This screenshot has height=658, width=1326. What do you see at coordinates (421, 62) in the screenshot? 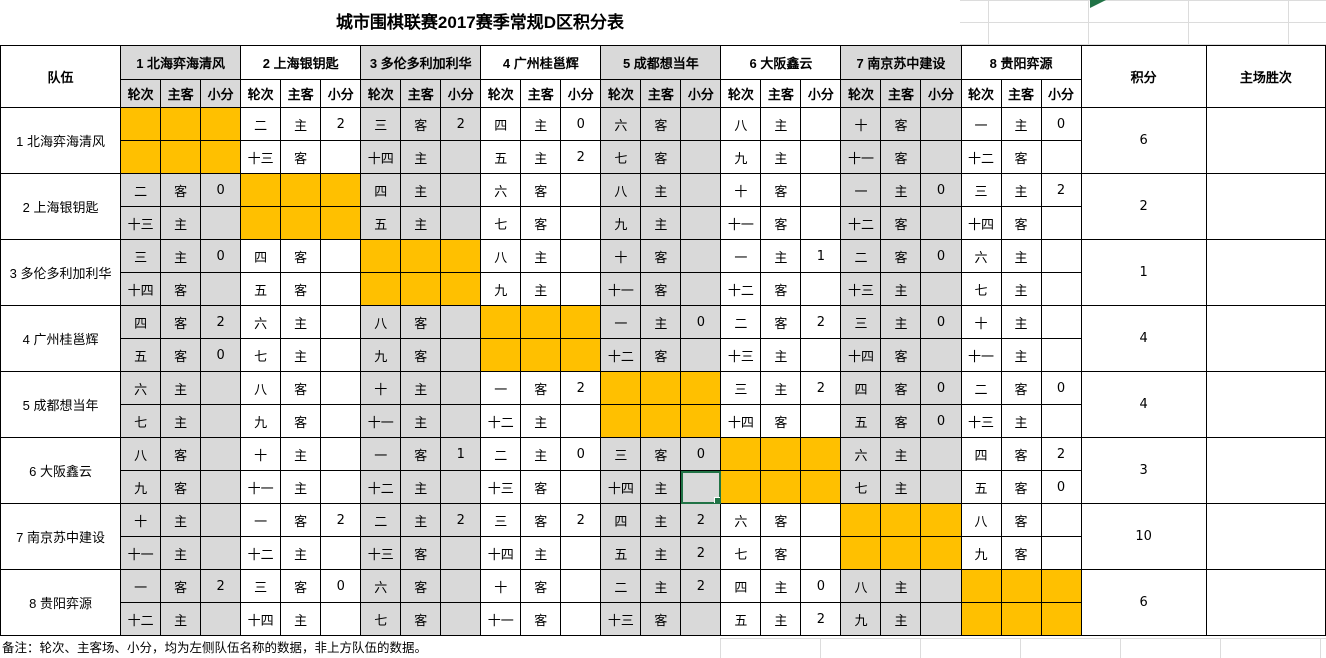
I see `header-team-3: 3 多伦多利加利华` at bounding box center [421, 62].